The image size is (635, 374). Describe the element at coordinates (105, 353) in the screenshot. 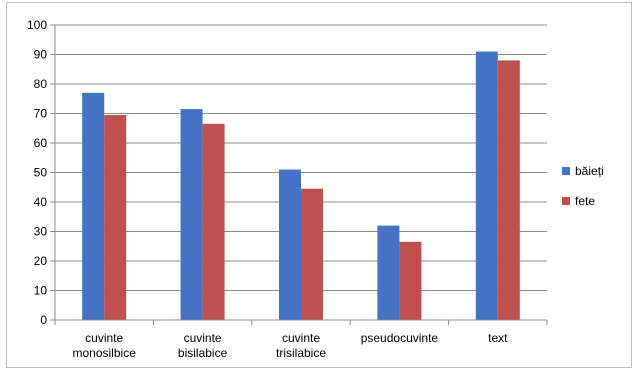

I see `x-category-label: monosilbice` at that location.